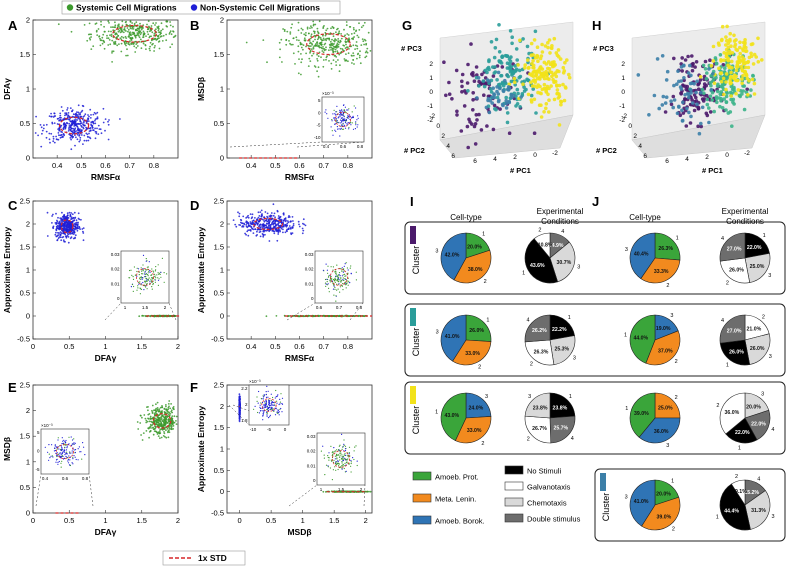  What do you see at coordinates (319, 307) in the screenshot?
I see `inset-x-tick-label: 0.6` at bounding box center [319, 307].